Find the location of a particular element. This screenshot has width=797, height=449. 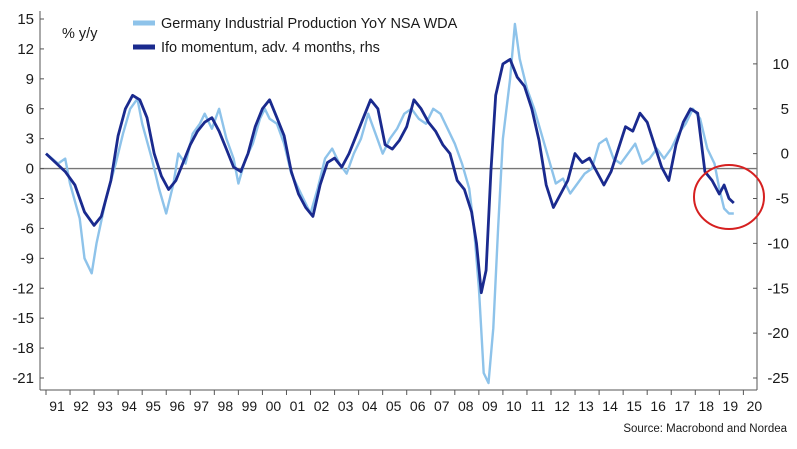

x-tick-label: 02 is located at coordinates (322, 406).